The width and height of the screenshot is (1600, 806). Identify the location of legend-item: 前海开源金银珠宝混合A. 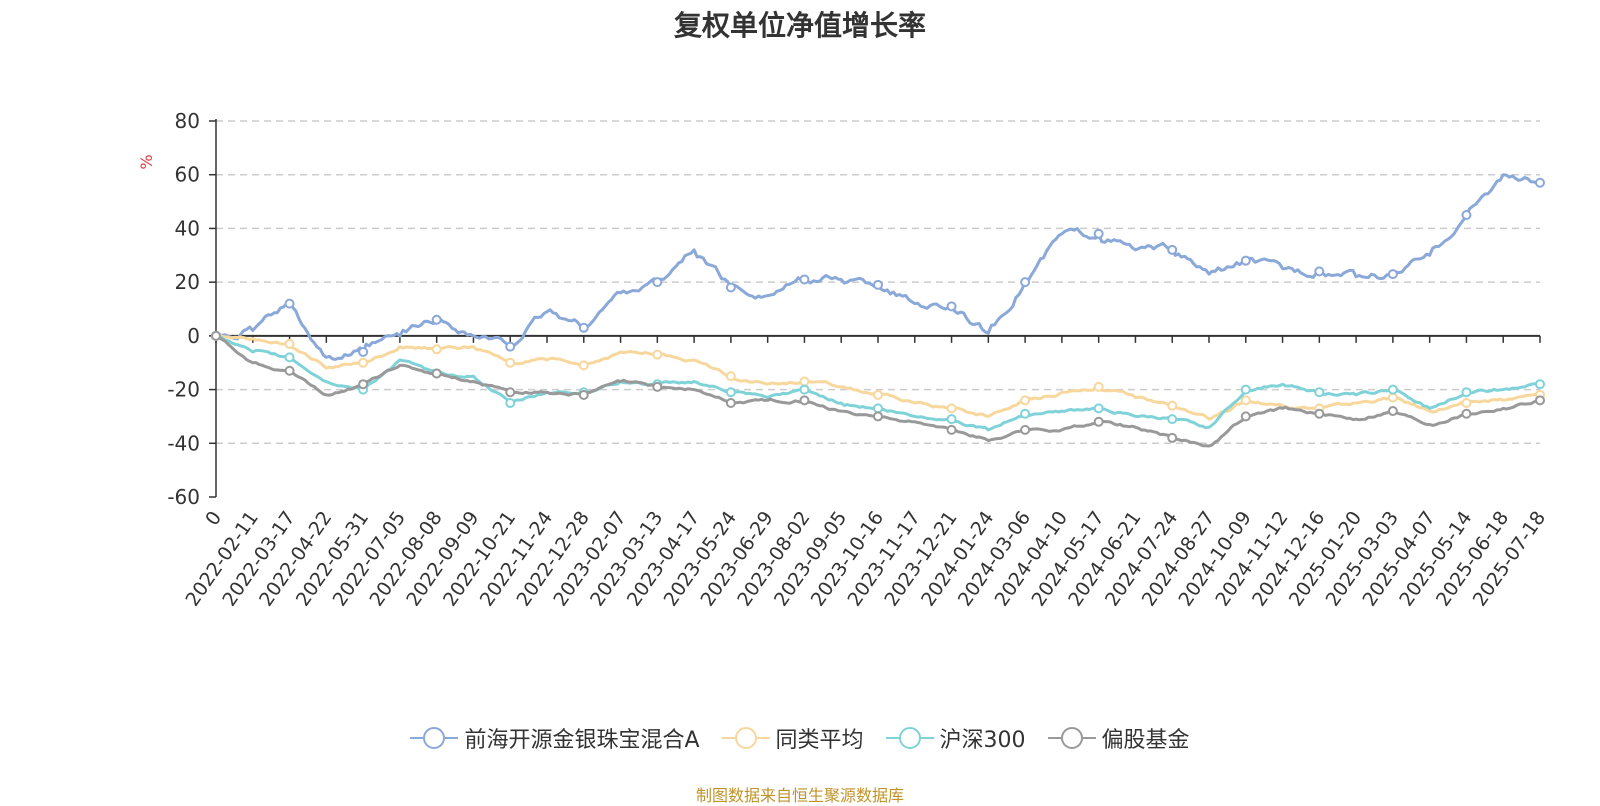
(555, 738).